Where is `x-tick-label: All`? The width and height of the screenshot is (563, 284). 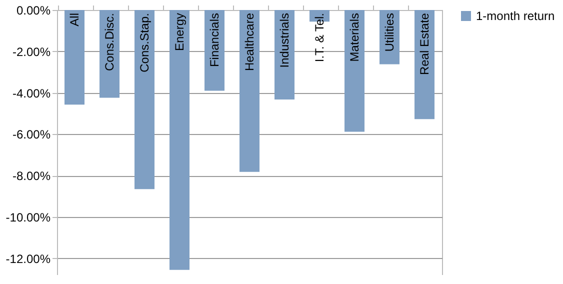 x-tick-label: All is located at coordinates (75, 19).